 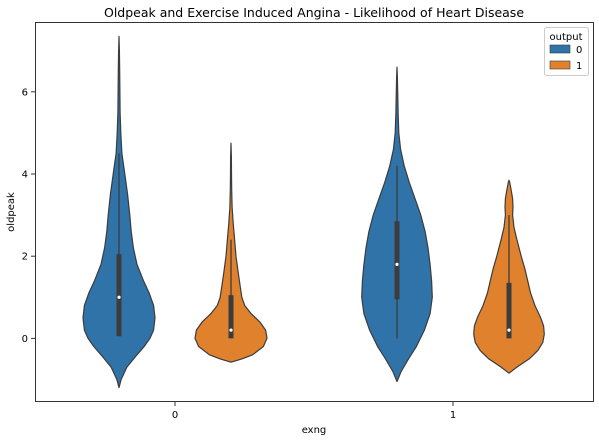 I want to click on y-tick-label: 6, so click(x=25, y=92).